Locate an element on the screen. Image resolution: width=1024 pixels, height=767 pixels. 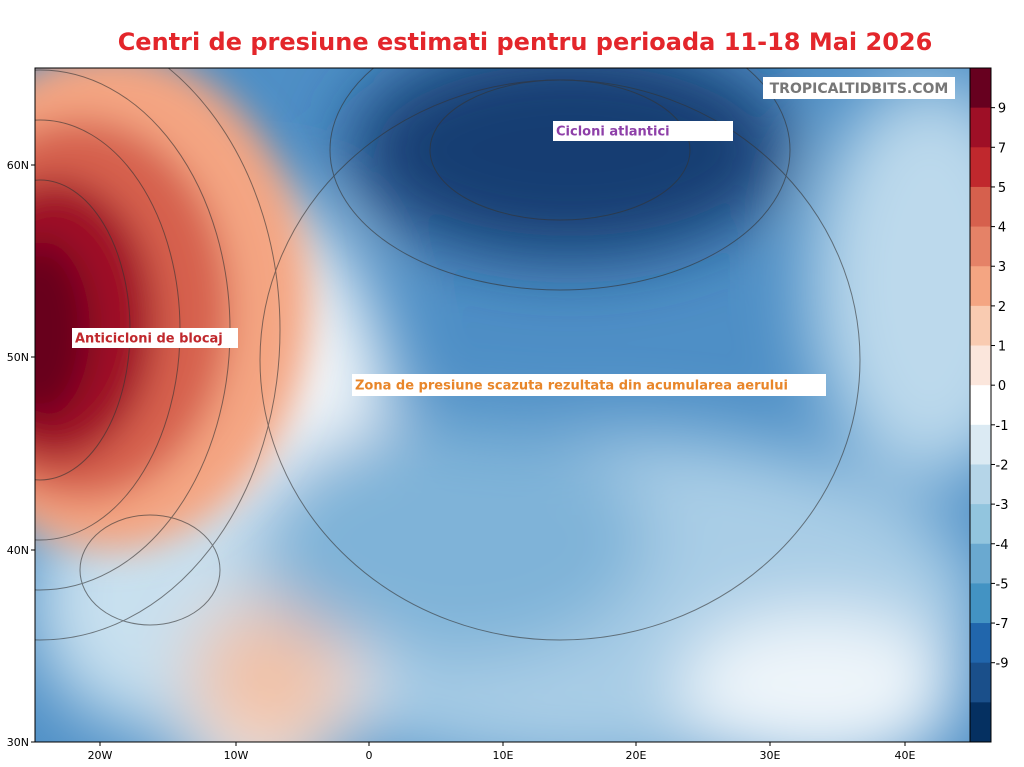
colorbar: 9 7 5 4 3 2 1 0 -1 -2 -3 -4 -5 -7 -9 is located at coordinates (989, 405).